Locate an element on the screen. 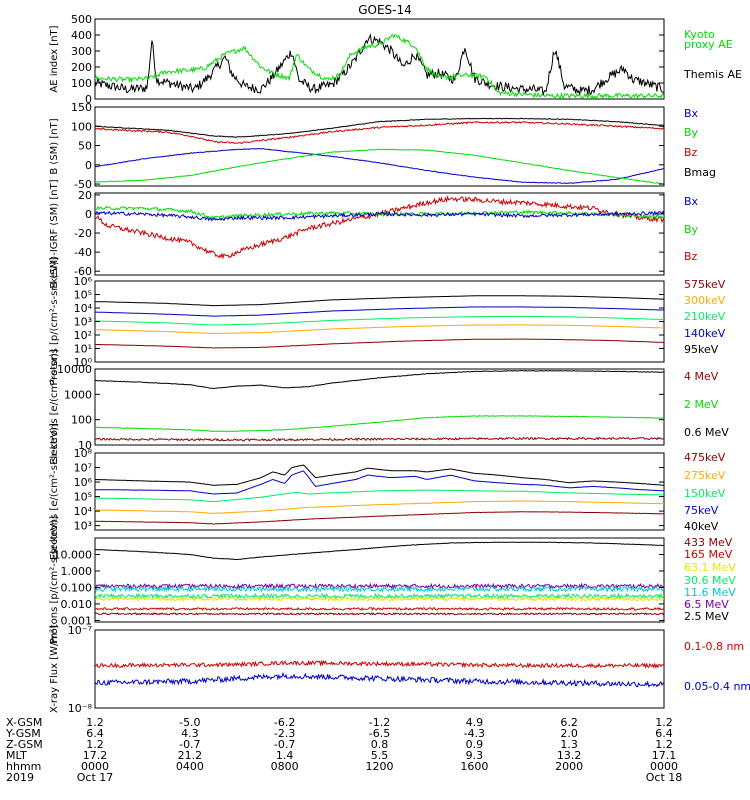 This screenshot has width=750, height=800. legend-label: proxy AE is located at coordinates (708, 44).